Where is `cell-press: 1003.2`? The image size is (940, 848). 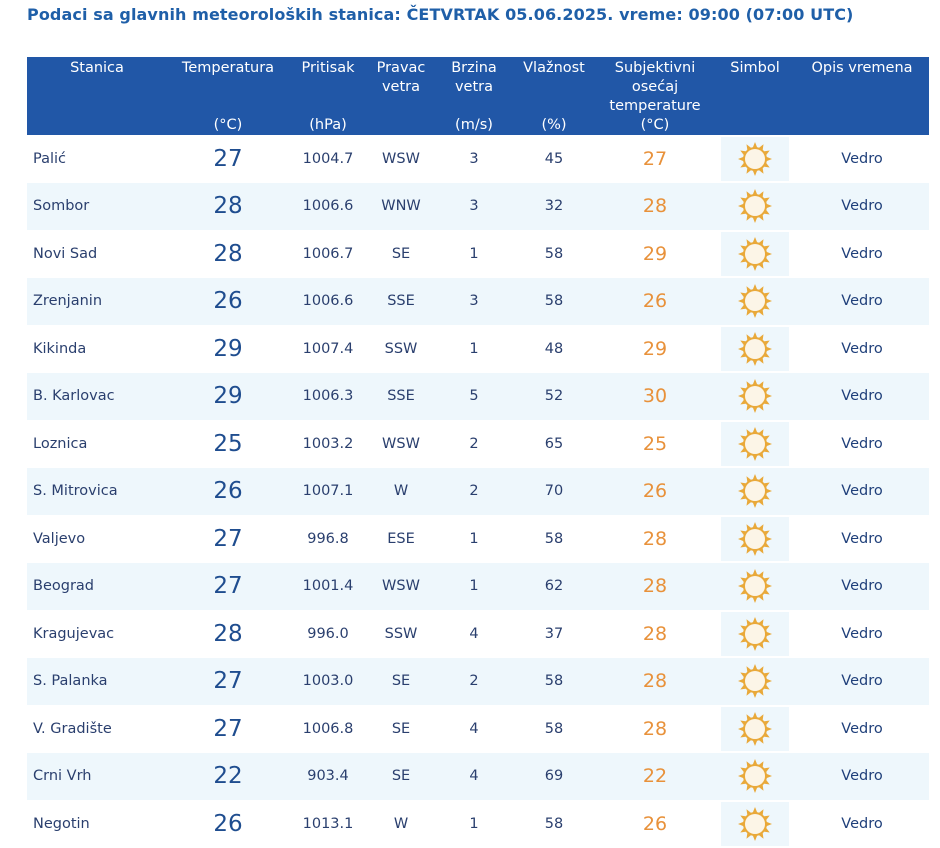
cell-press: 1003.2 is located at coordinates (328, 444).